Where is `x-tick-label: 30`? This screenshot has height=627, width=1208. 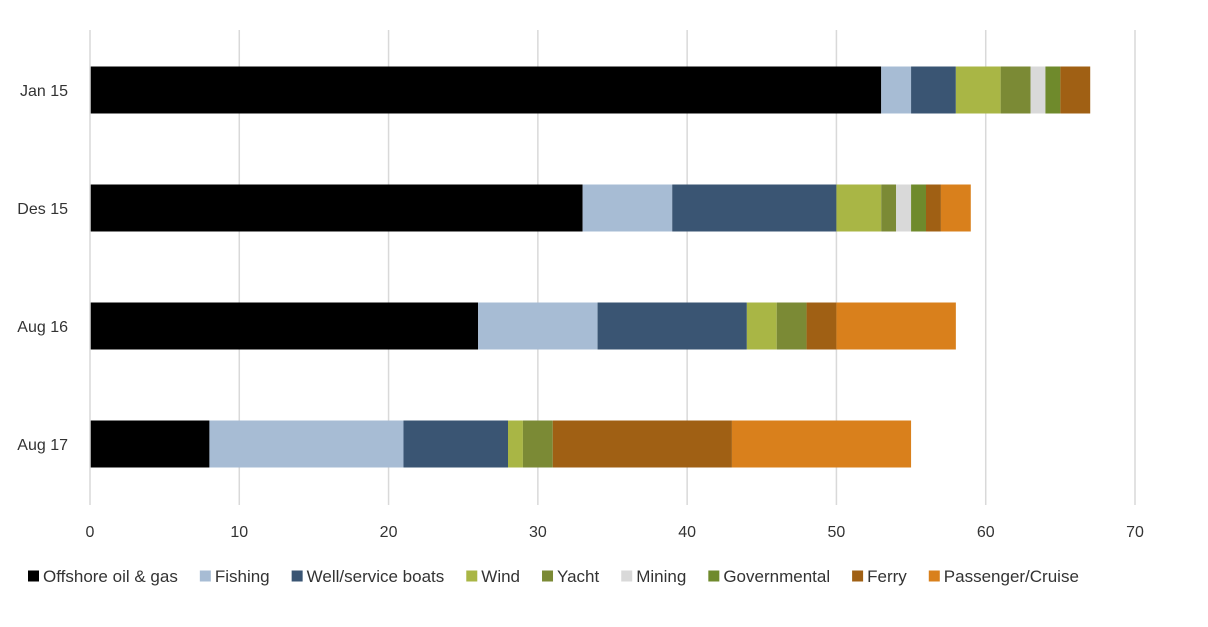 x-tick-label: 30 is located at coordinates (538, 532).